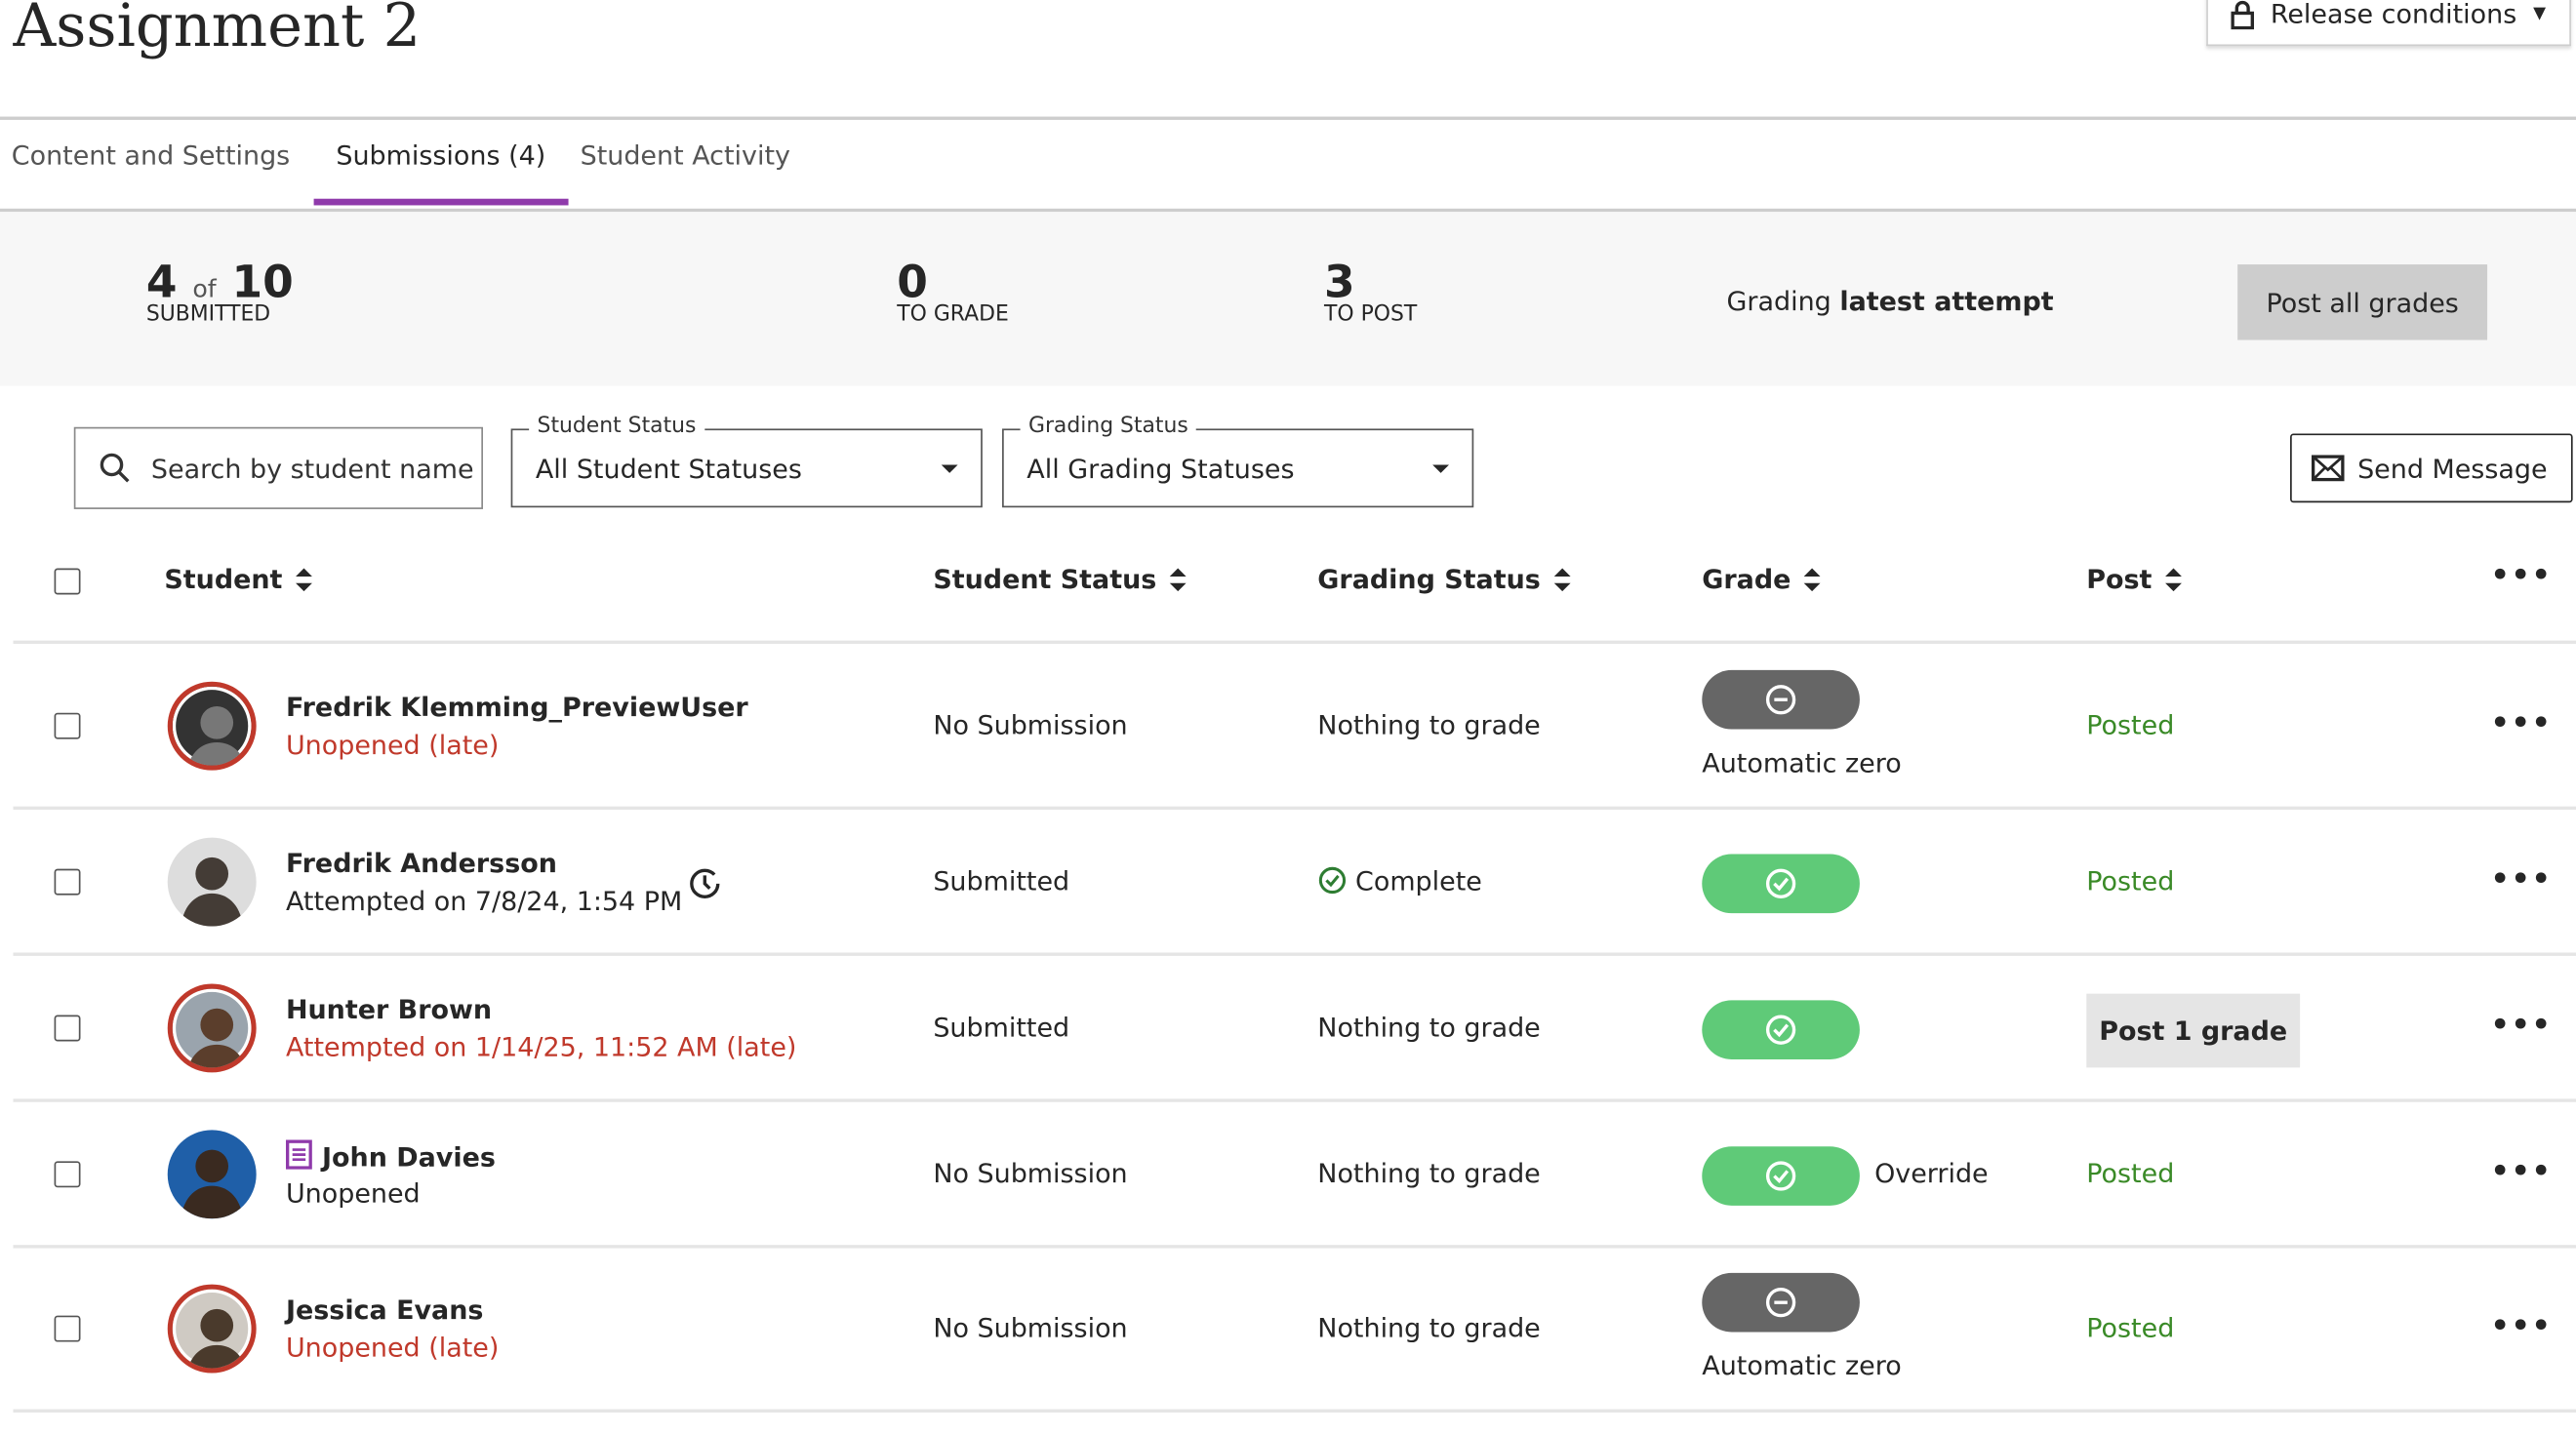 Image resolution: width=2576 pixels, height=1434 pixels. I want to click on column-post: Post, so click(2134, 579).